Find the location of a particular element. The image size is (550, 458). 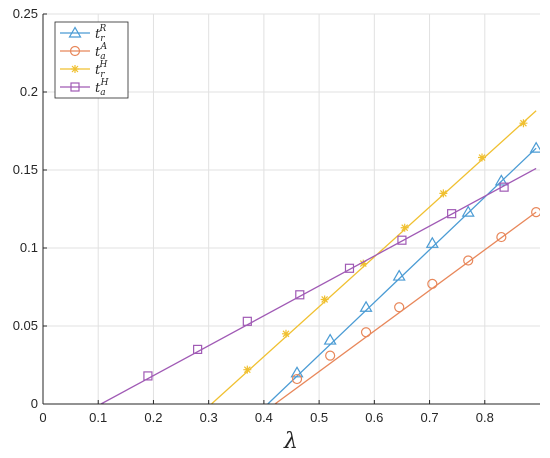

legend-box is located at coordinates (91, 60).